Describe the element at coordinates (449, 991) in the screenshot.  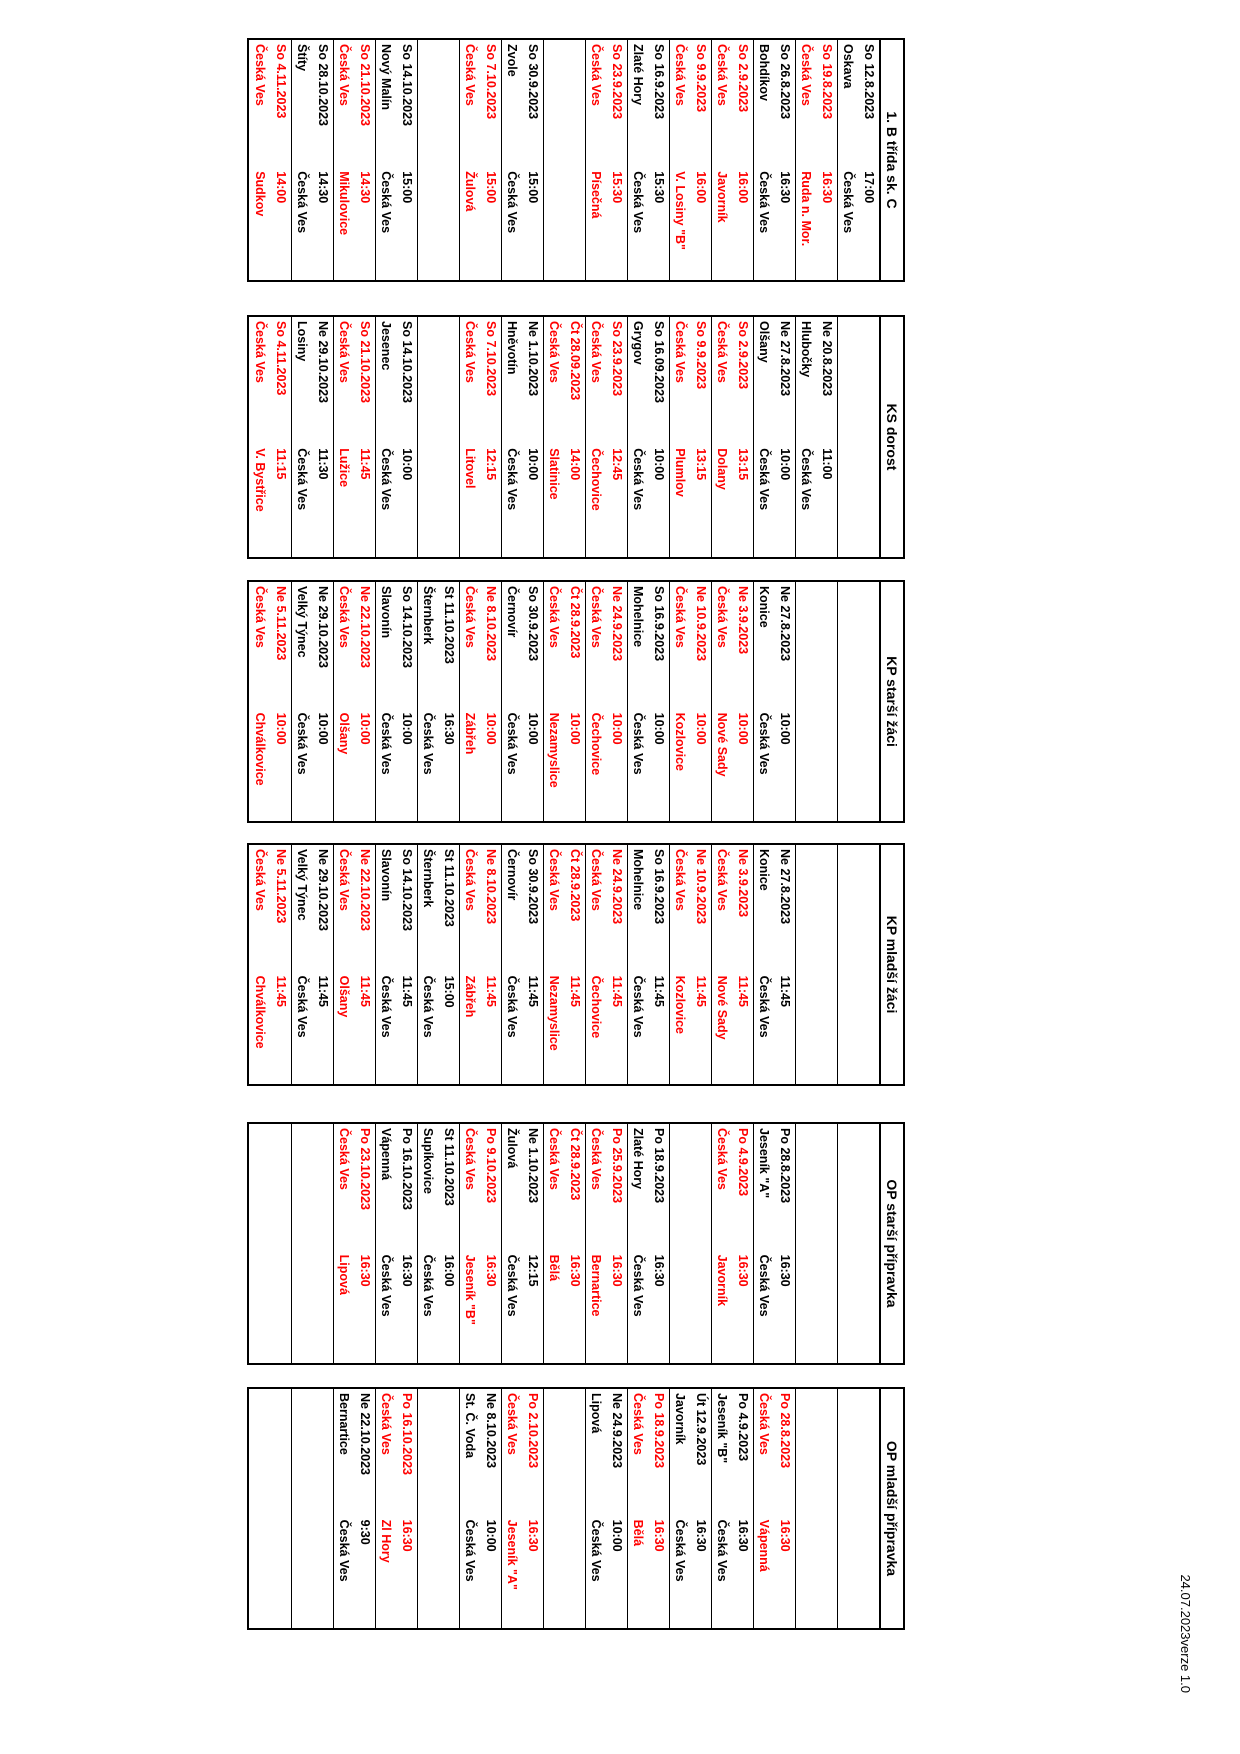
I see `match-time: 15:00` at that location.